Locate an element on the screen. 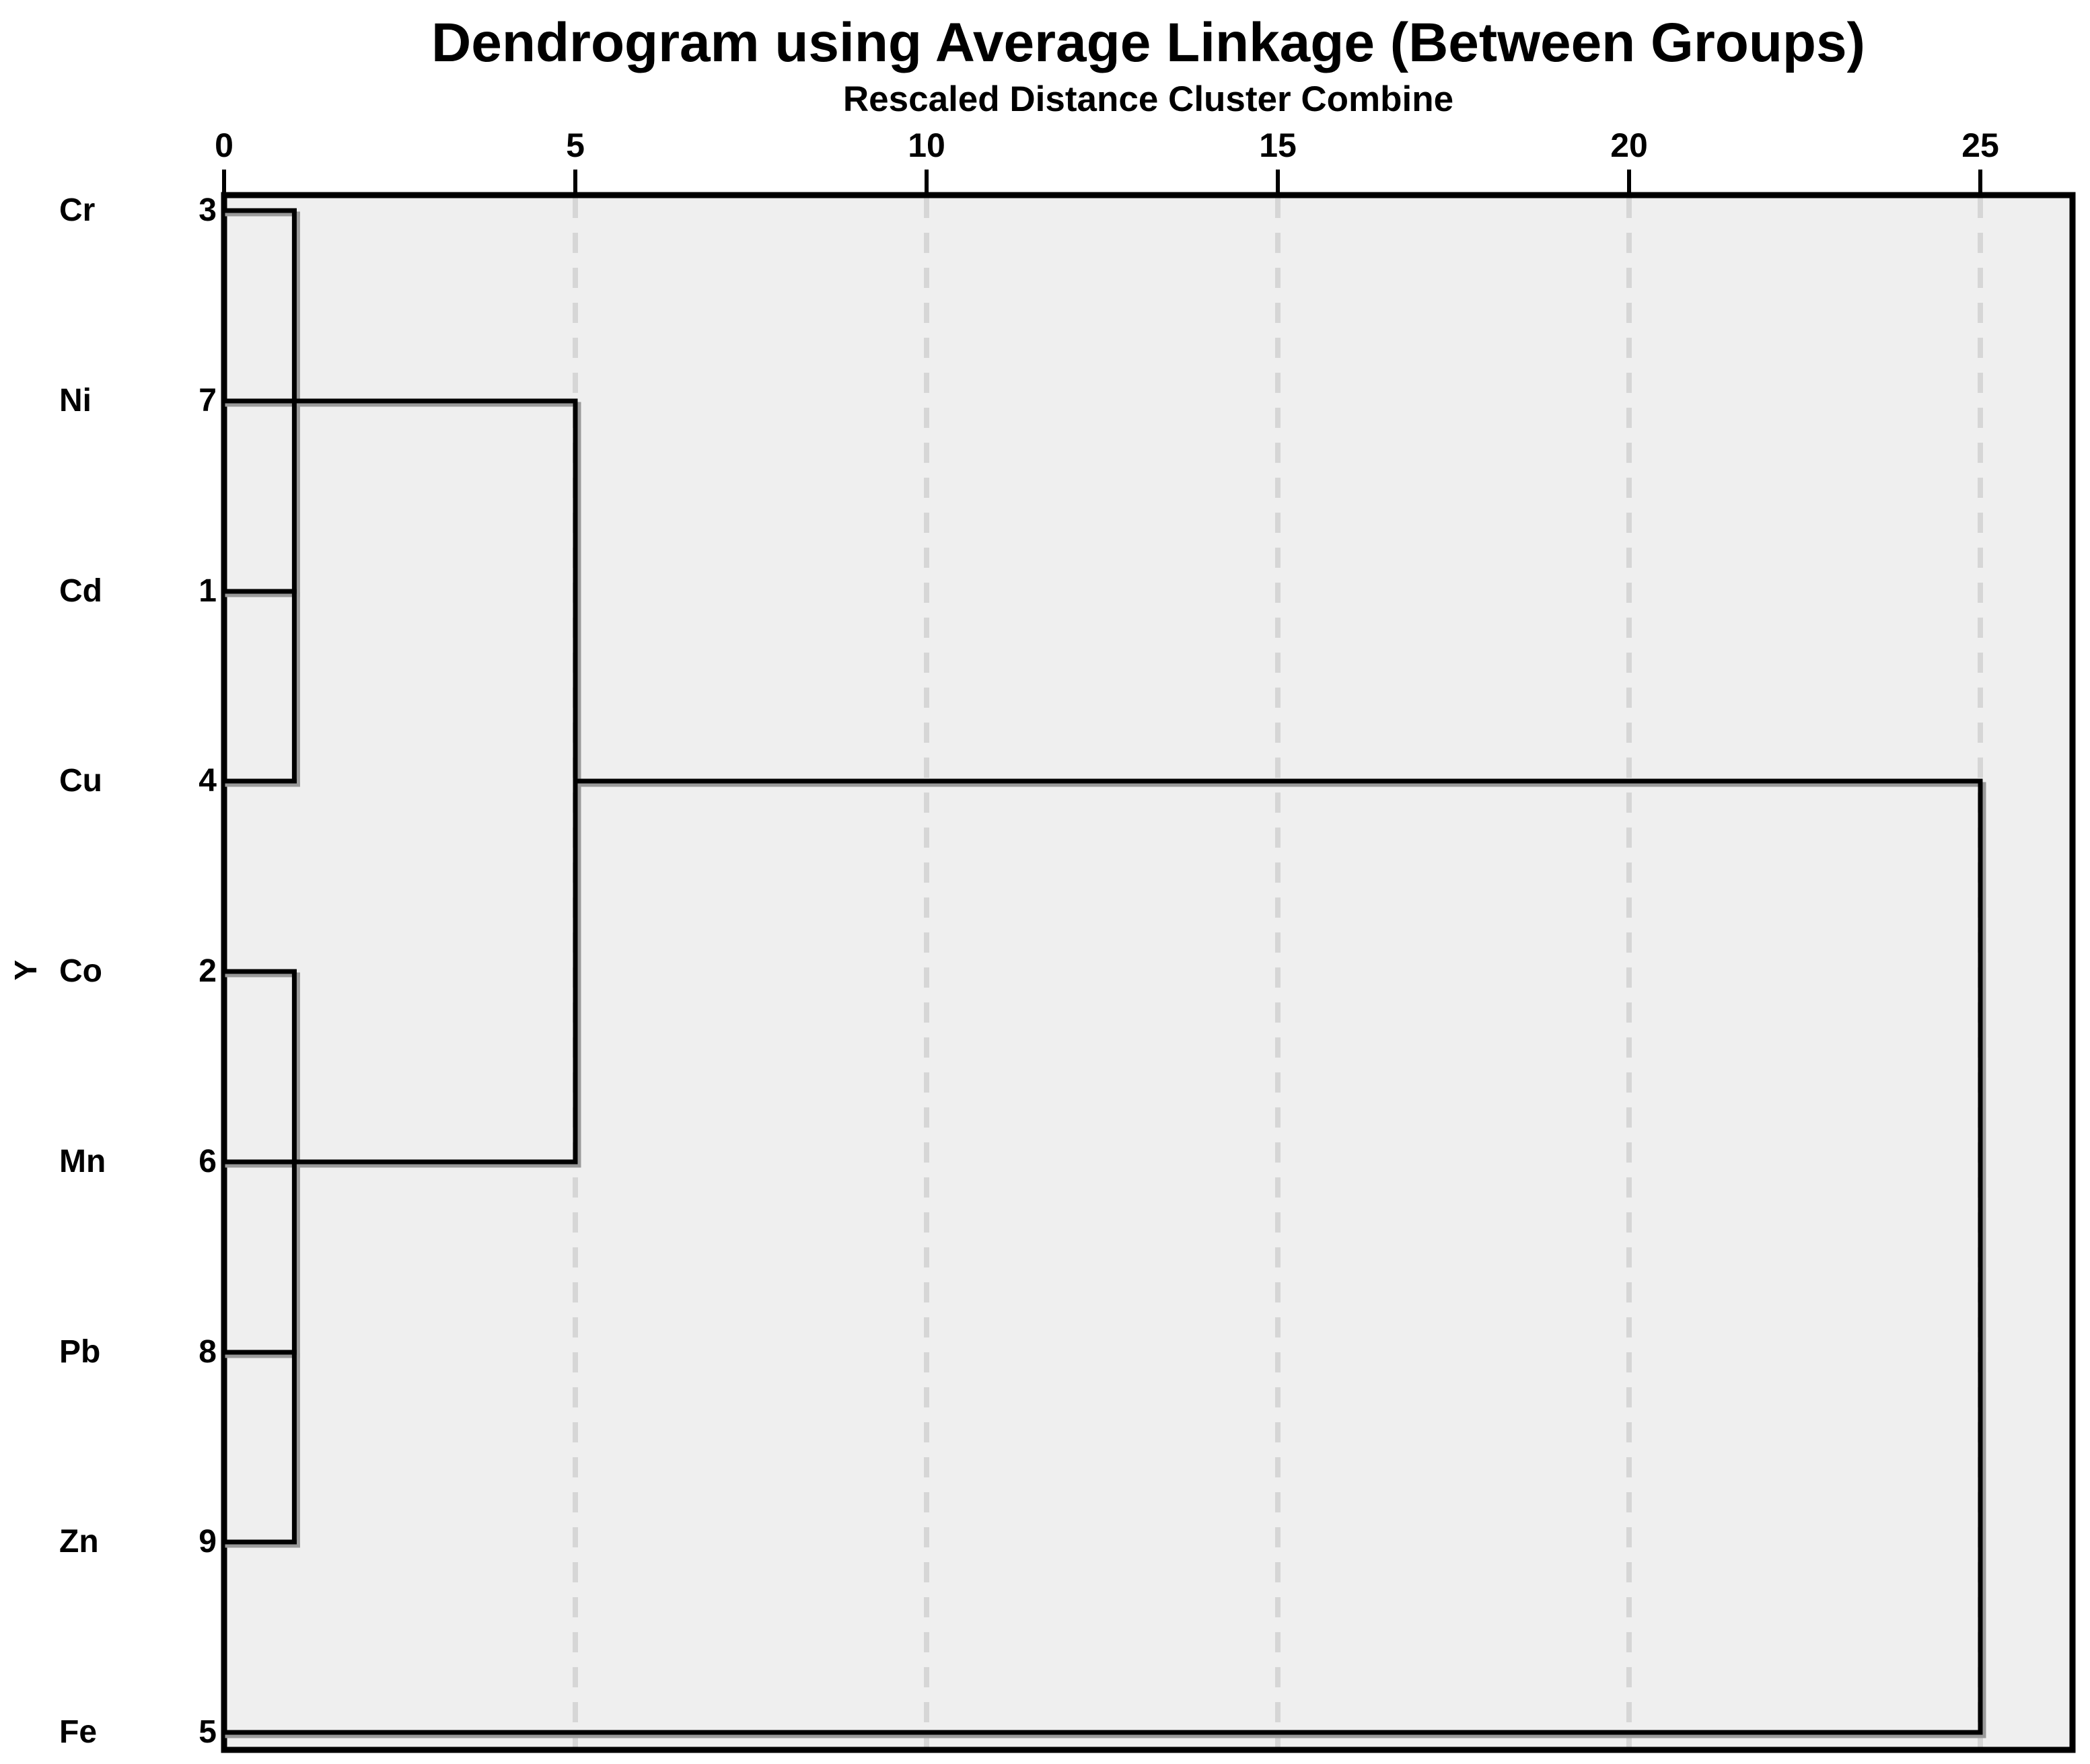 The image size is (2090, 1764). leaf-label-zn: Zn is located at coordinates (79, 1542).